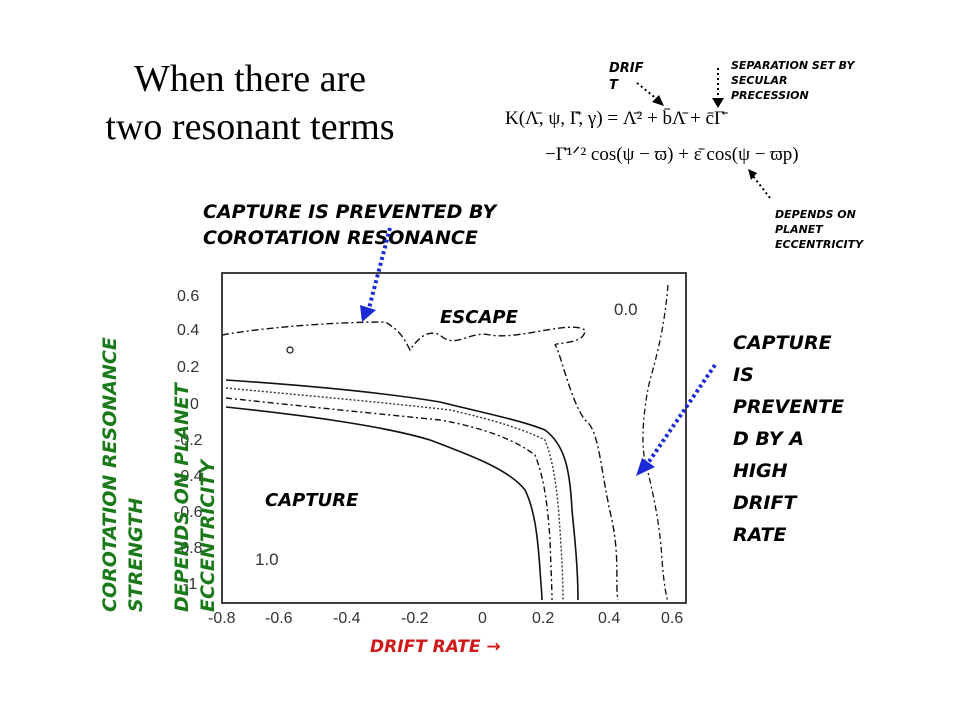  Describe the element at coordinates (768, 439) in the screenshot. I see `high-drift-line-4: D BY A` at that location.